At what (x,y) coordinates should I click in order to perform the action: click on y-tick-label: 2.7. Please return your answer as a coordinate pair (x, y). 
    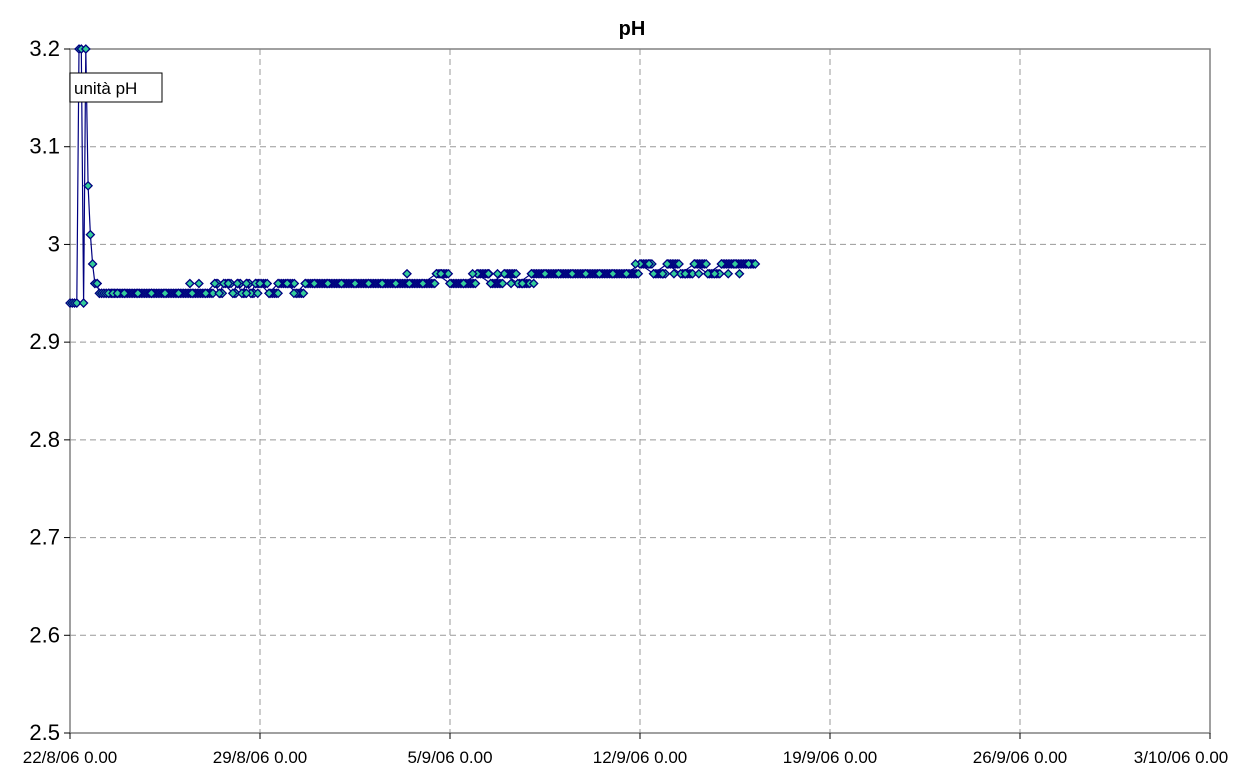
    Looking at the image, I should click on (44, 537).